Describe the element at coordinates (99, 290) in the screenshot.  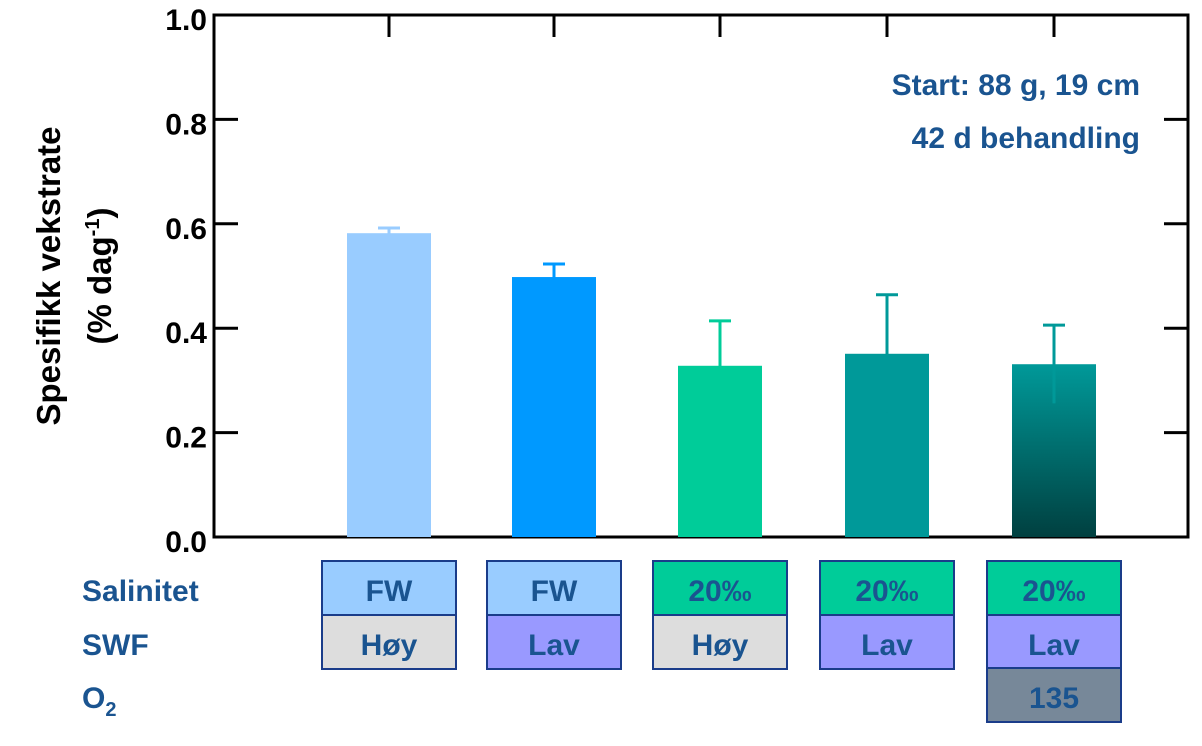
I see `unit-text: (% dag` at that location.